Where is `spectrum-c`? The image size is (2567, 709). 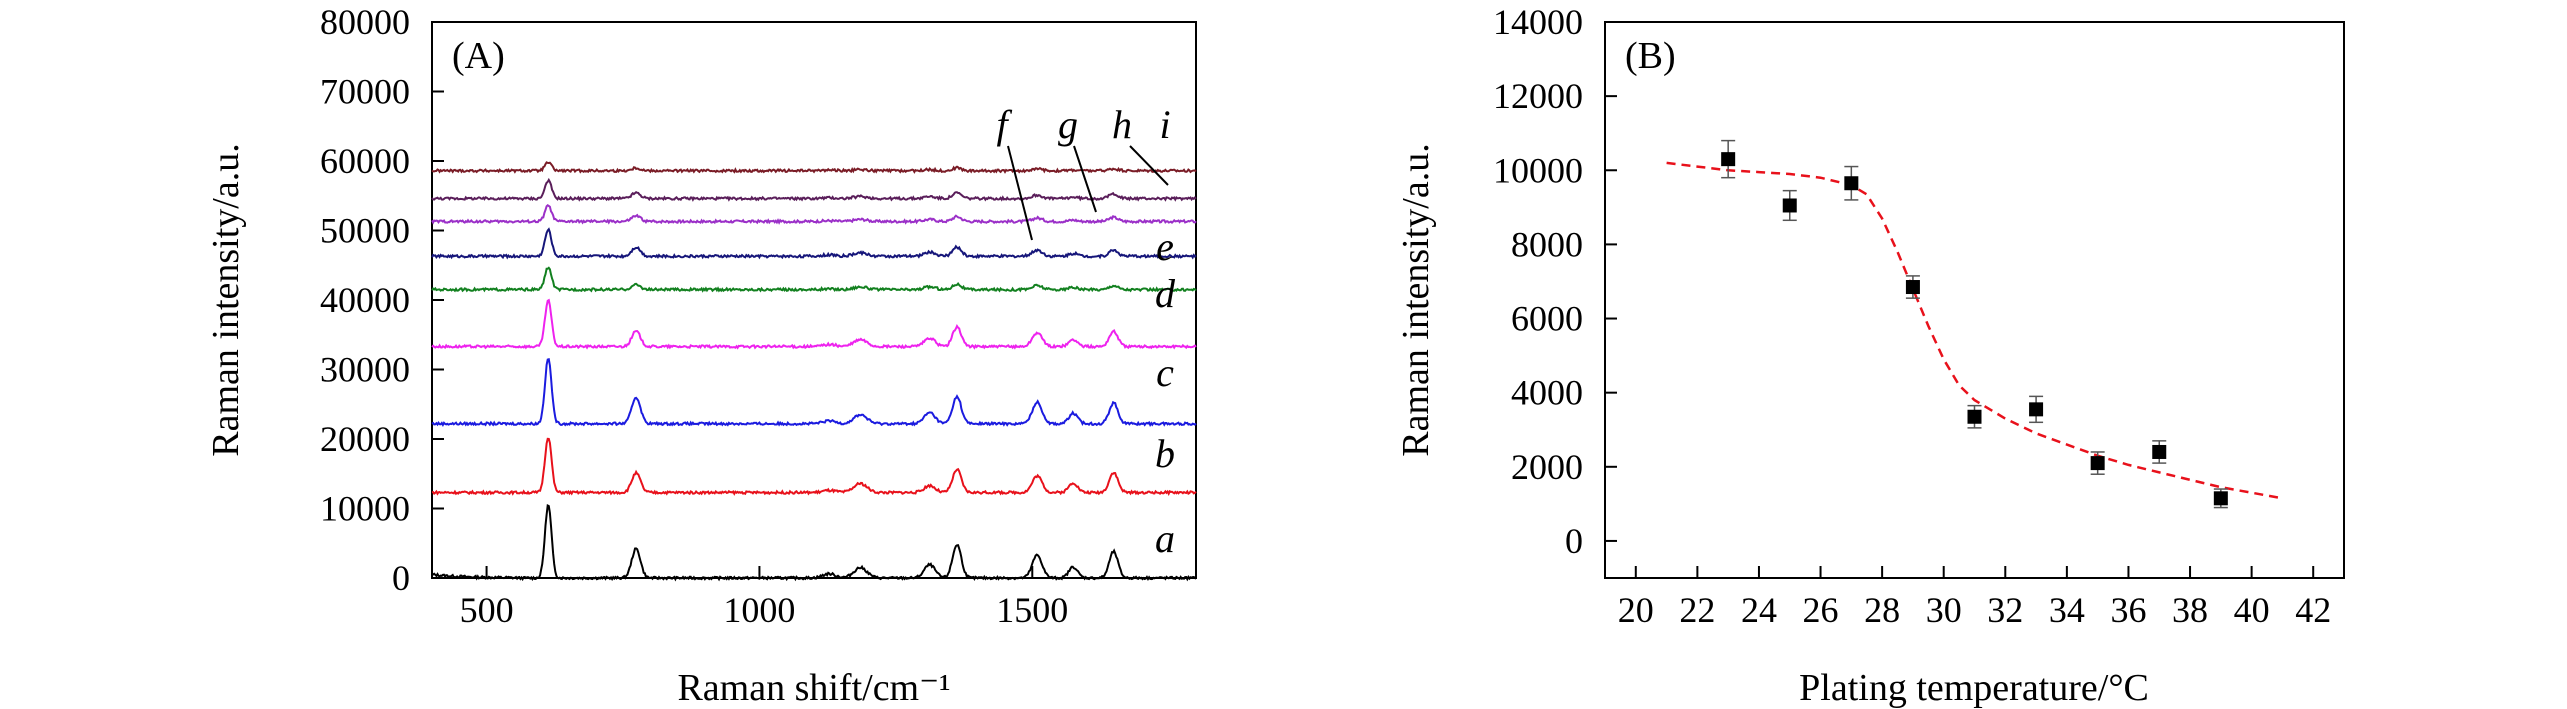
spectrum-c is located at coordinates (814, 392).